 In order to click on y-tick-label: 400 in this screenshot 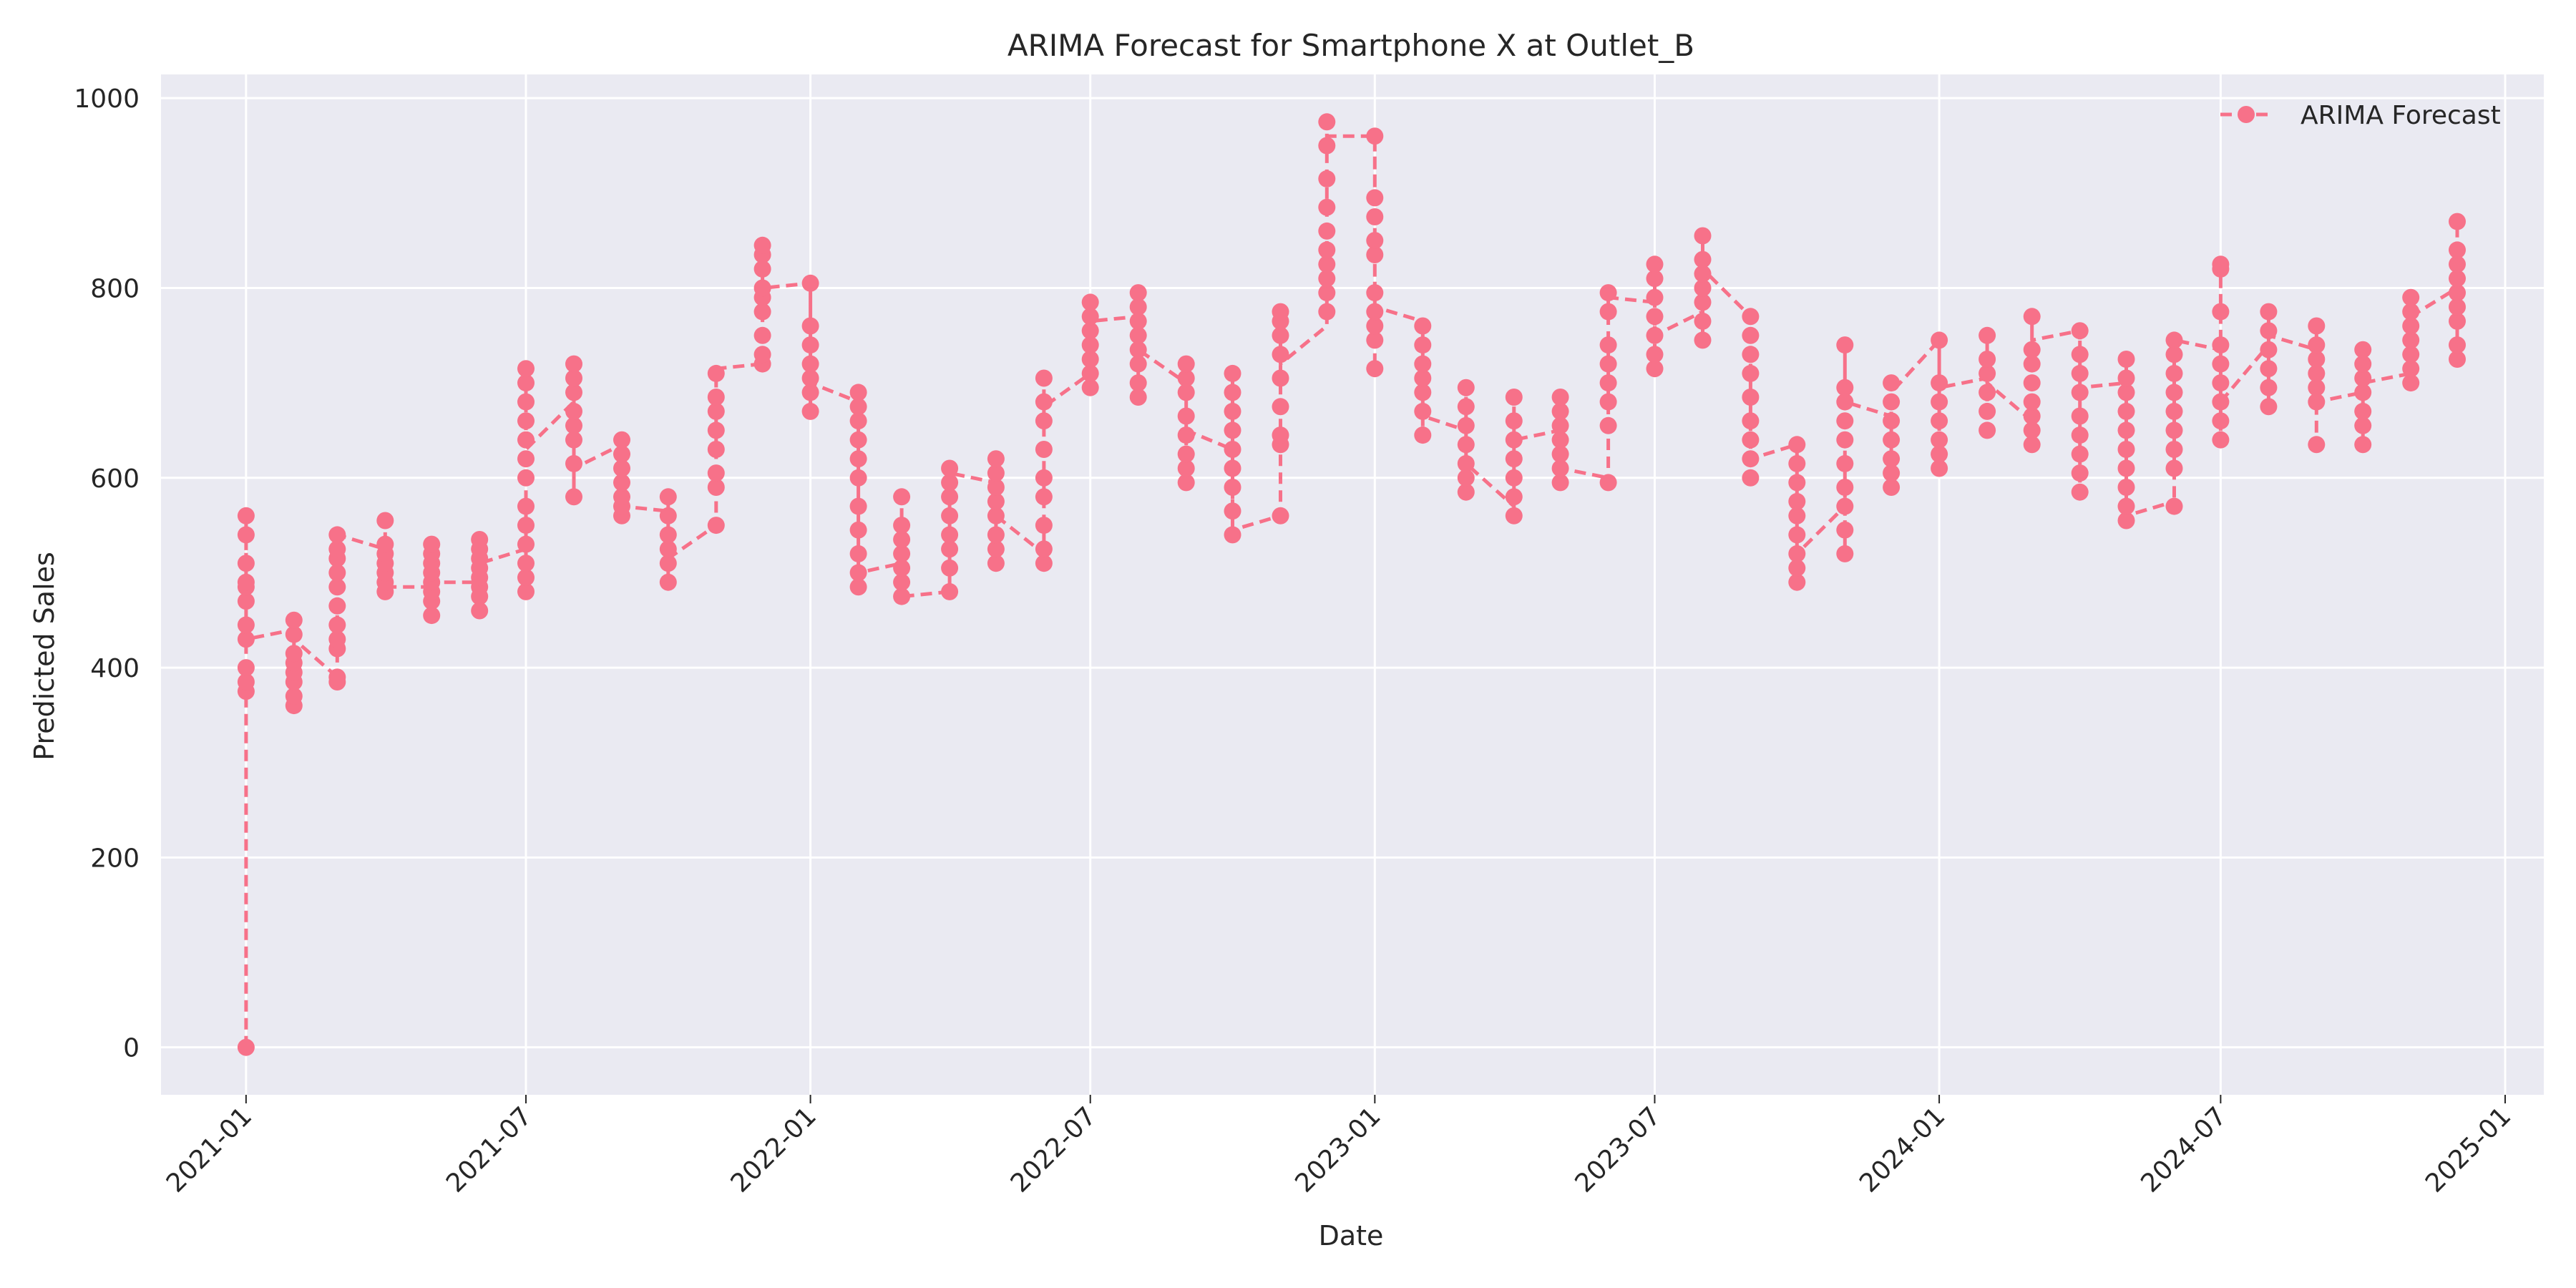, I will do `click(115, 668)`.